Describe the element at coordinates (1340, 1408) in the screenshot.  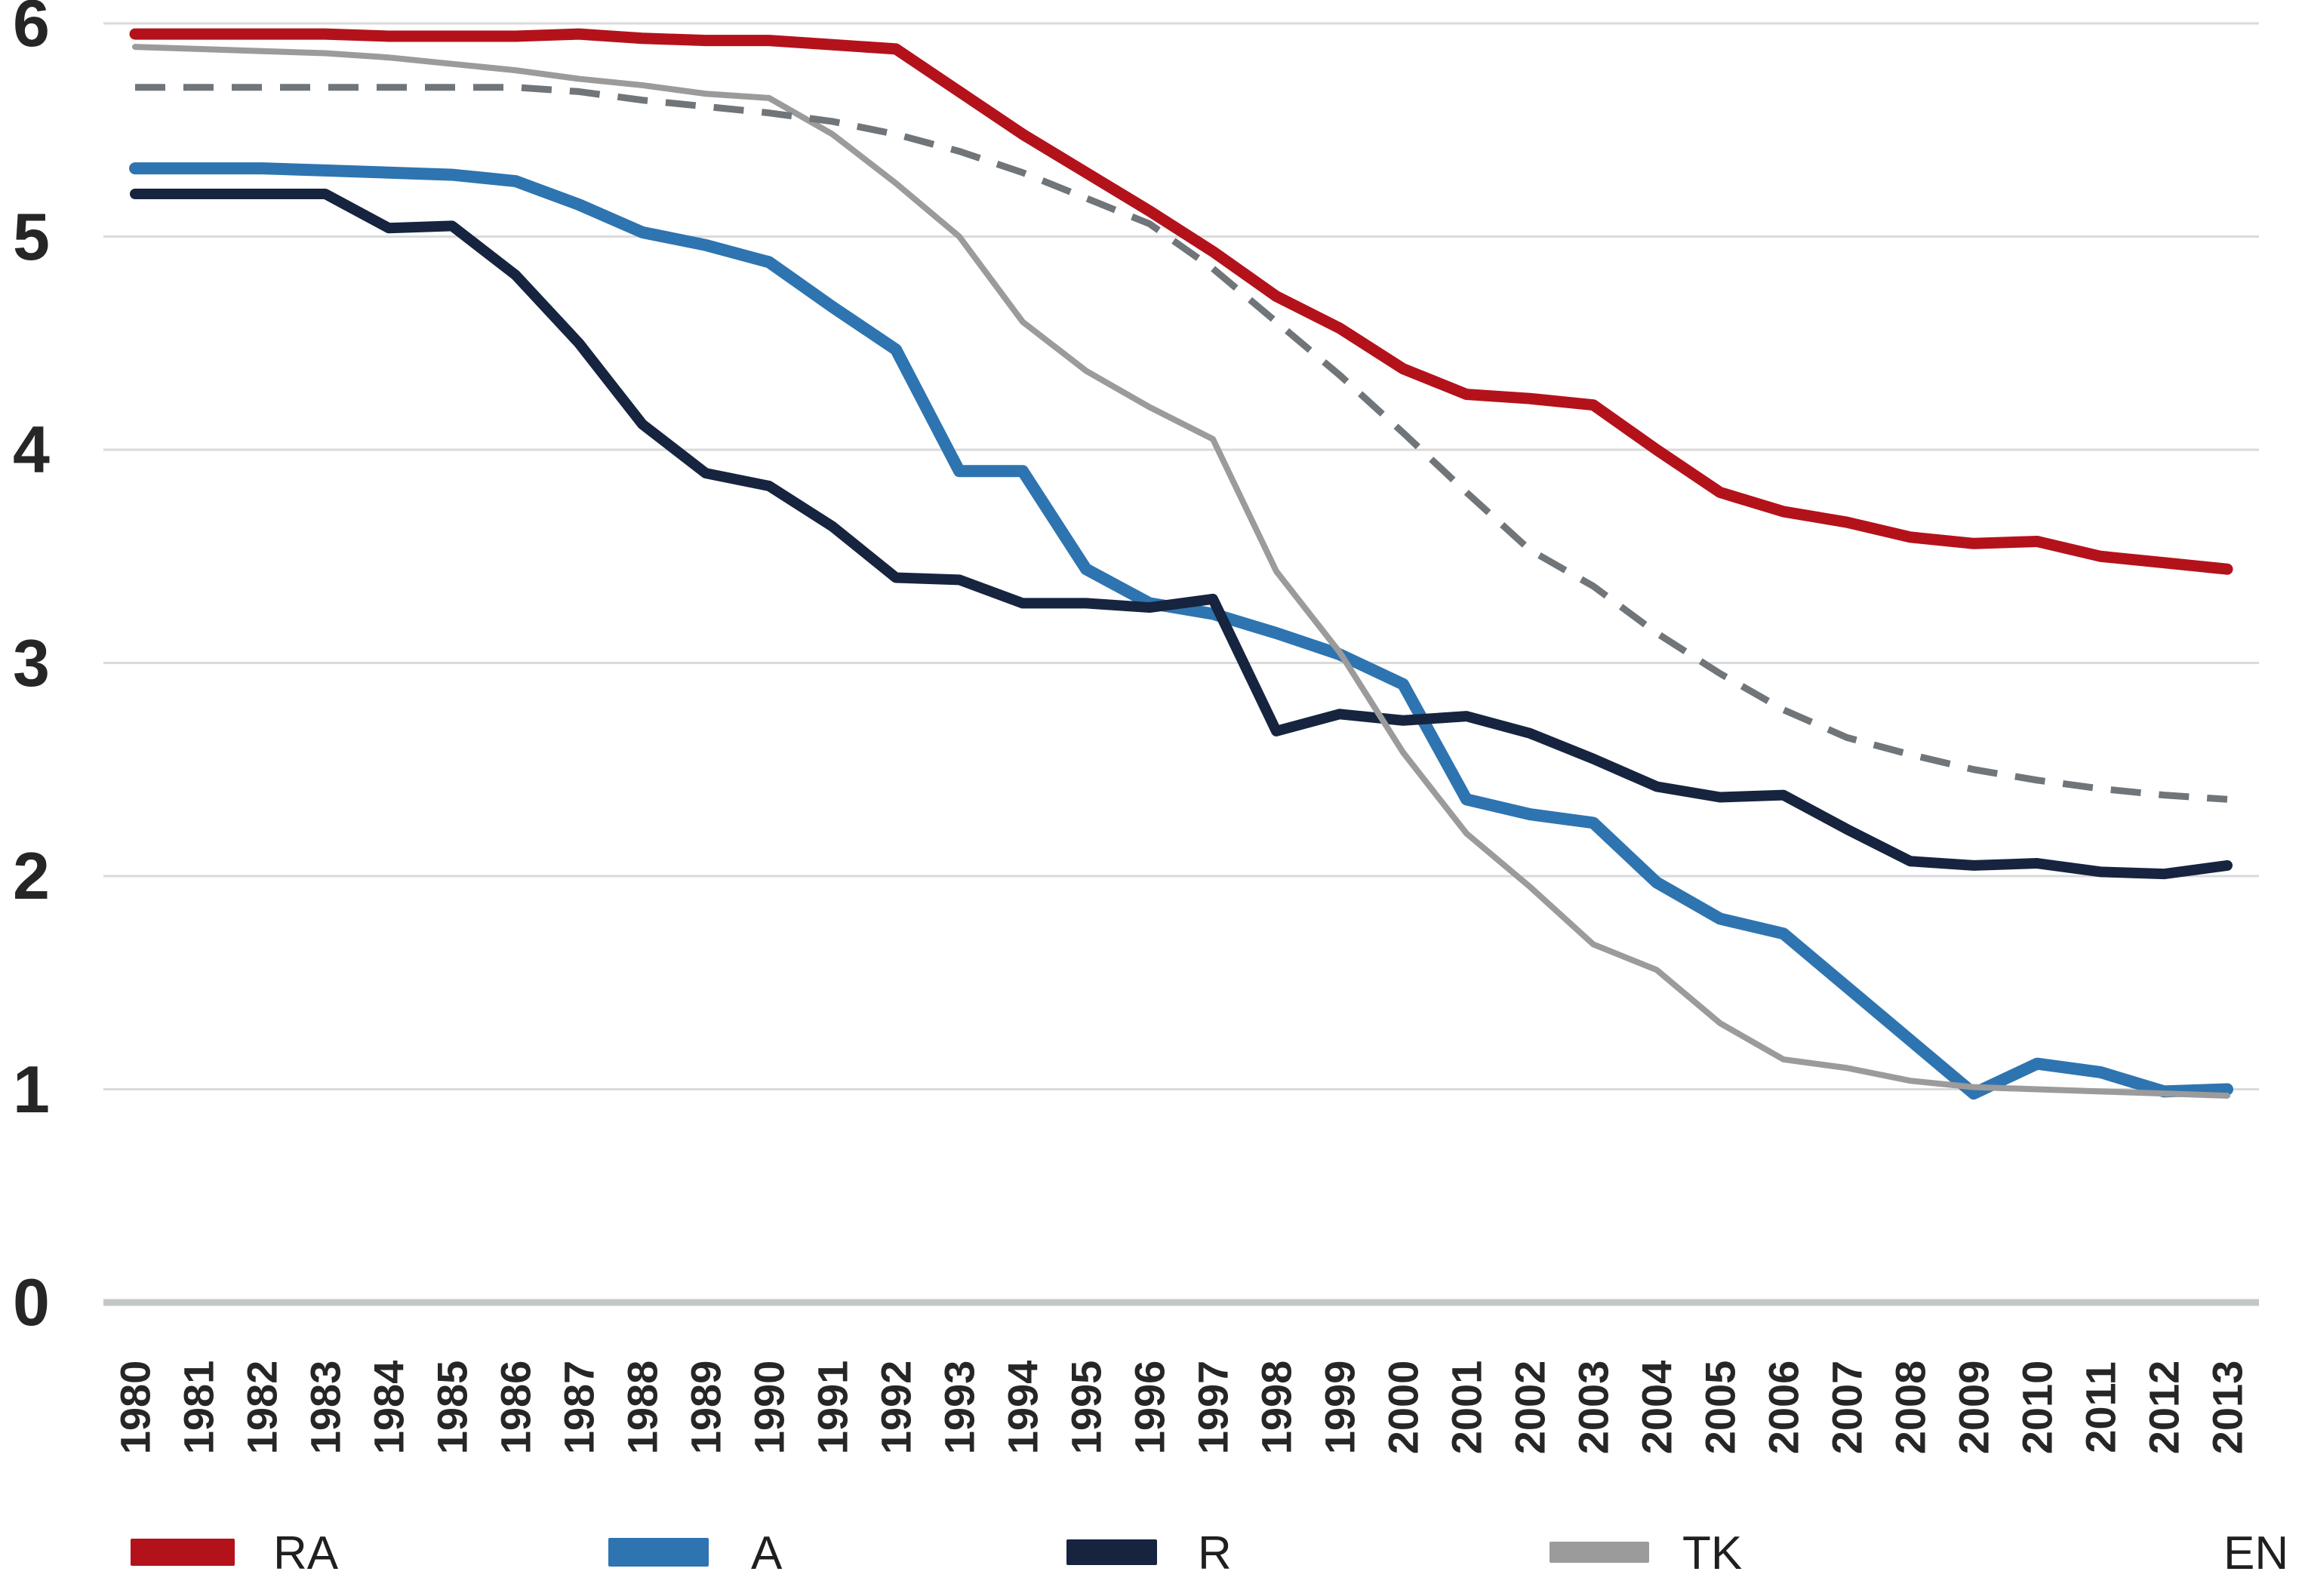
I see `x-tick-label-1999: 1999` at that location.